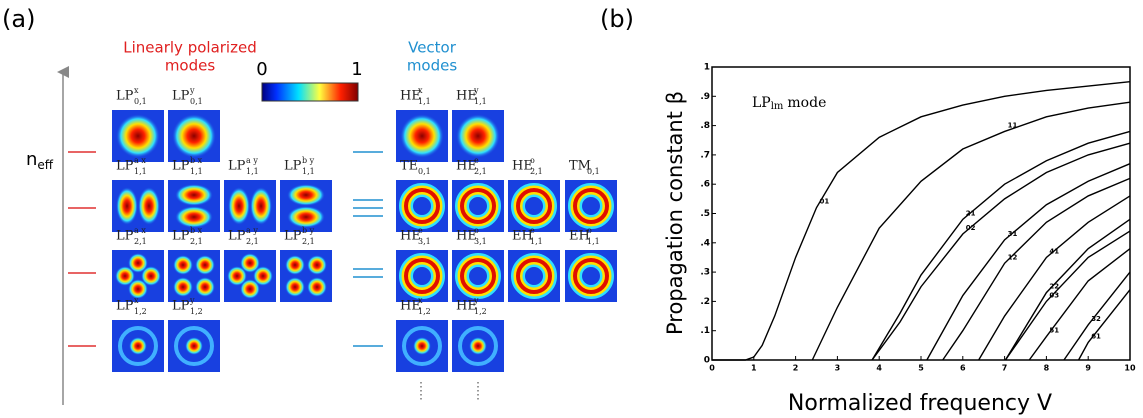 This screenshot has width=1143, height=418. Describe the element at coordinates (1054, 295) in the screenshot. I see `curve-label: 03` at that location.